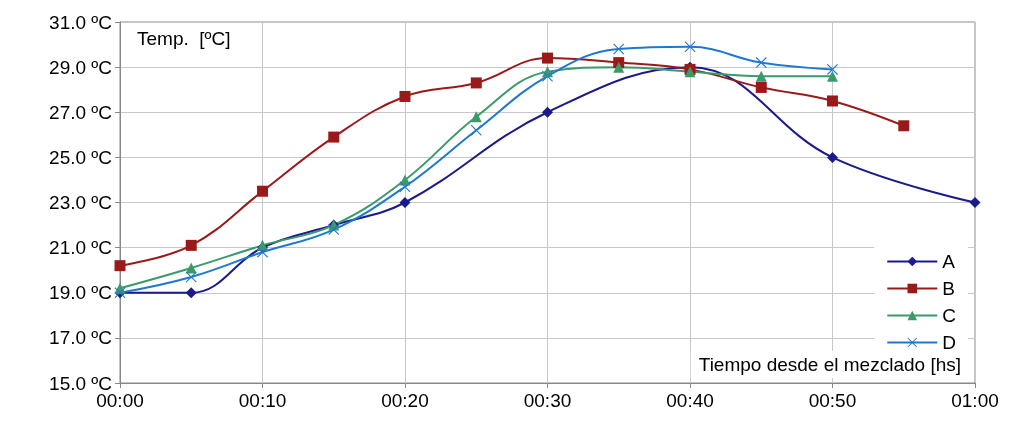  Describe the element at coordinates (80, 293) in the screenshot. I see `y-tick-label: 19.0 ºC` at that location.